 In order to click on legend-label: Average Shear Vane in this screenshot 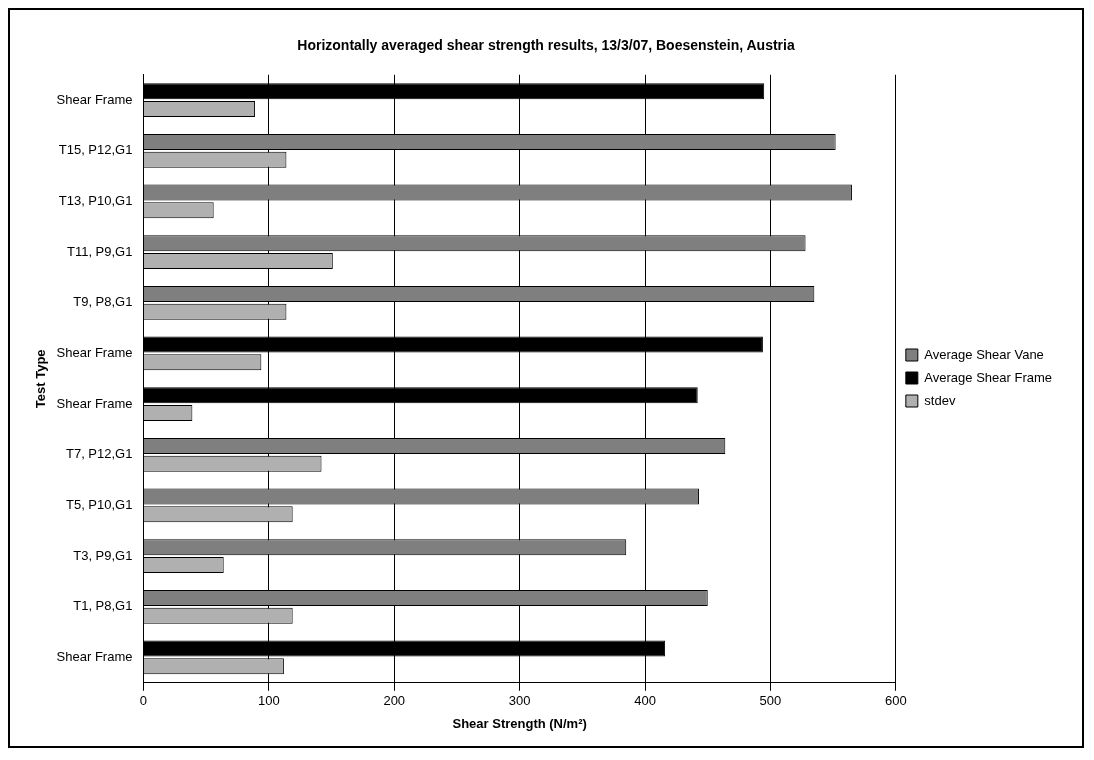, I will do `click(984, 354)`.